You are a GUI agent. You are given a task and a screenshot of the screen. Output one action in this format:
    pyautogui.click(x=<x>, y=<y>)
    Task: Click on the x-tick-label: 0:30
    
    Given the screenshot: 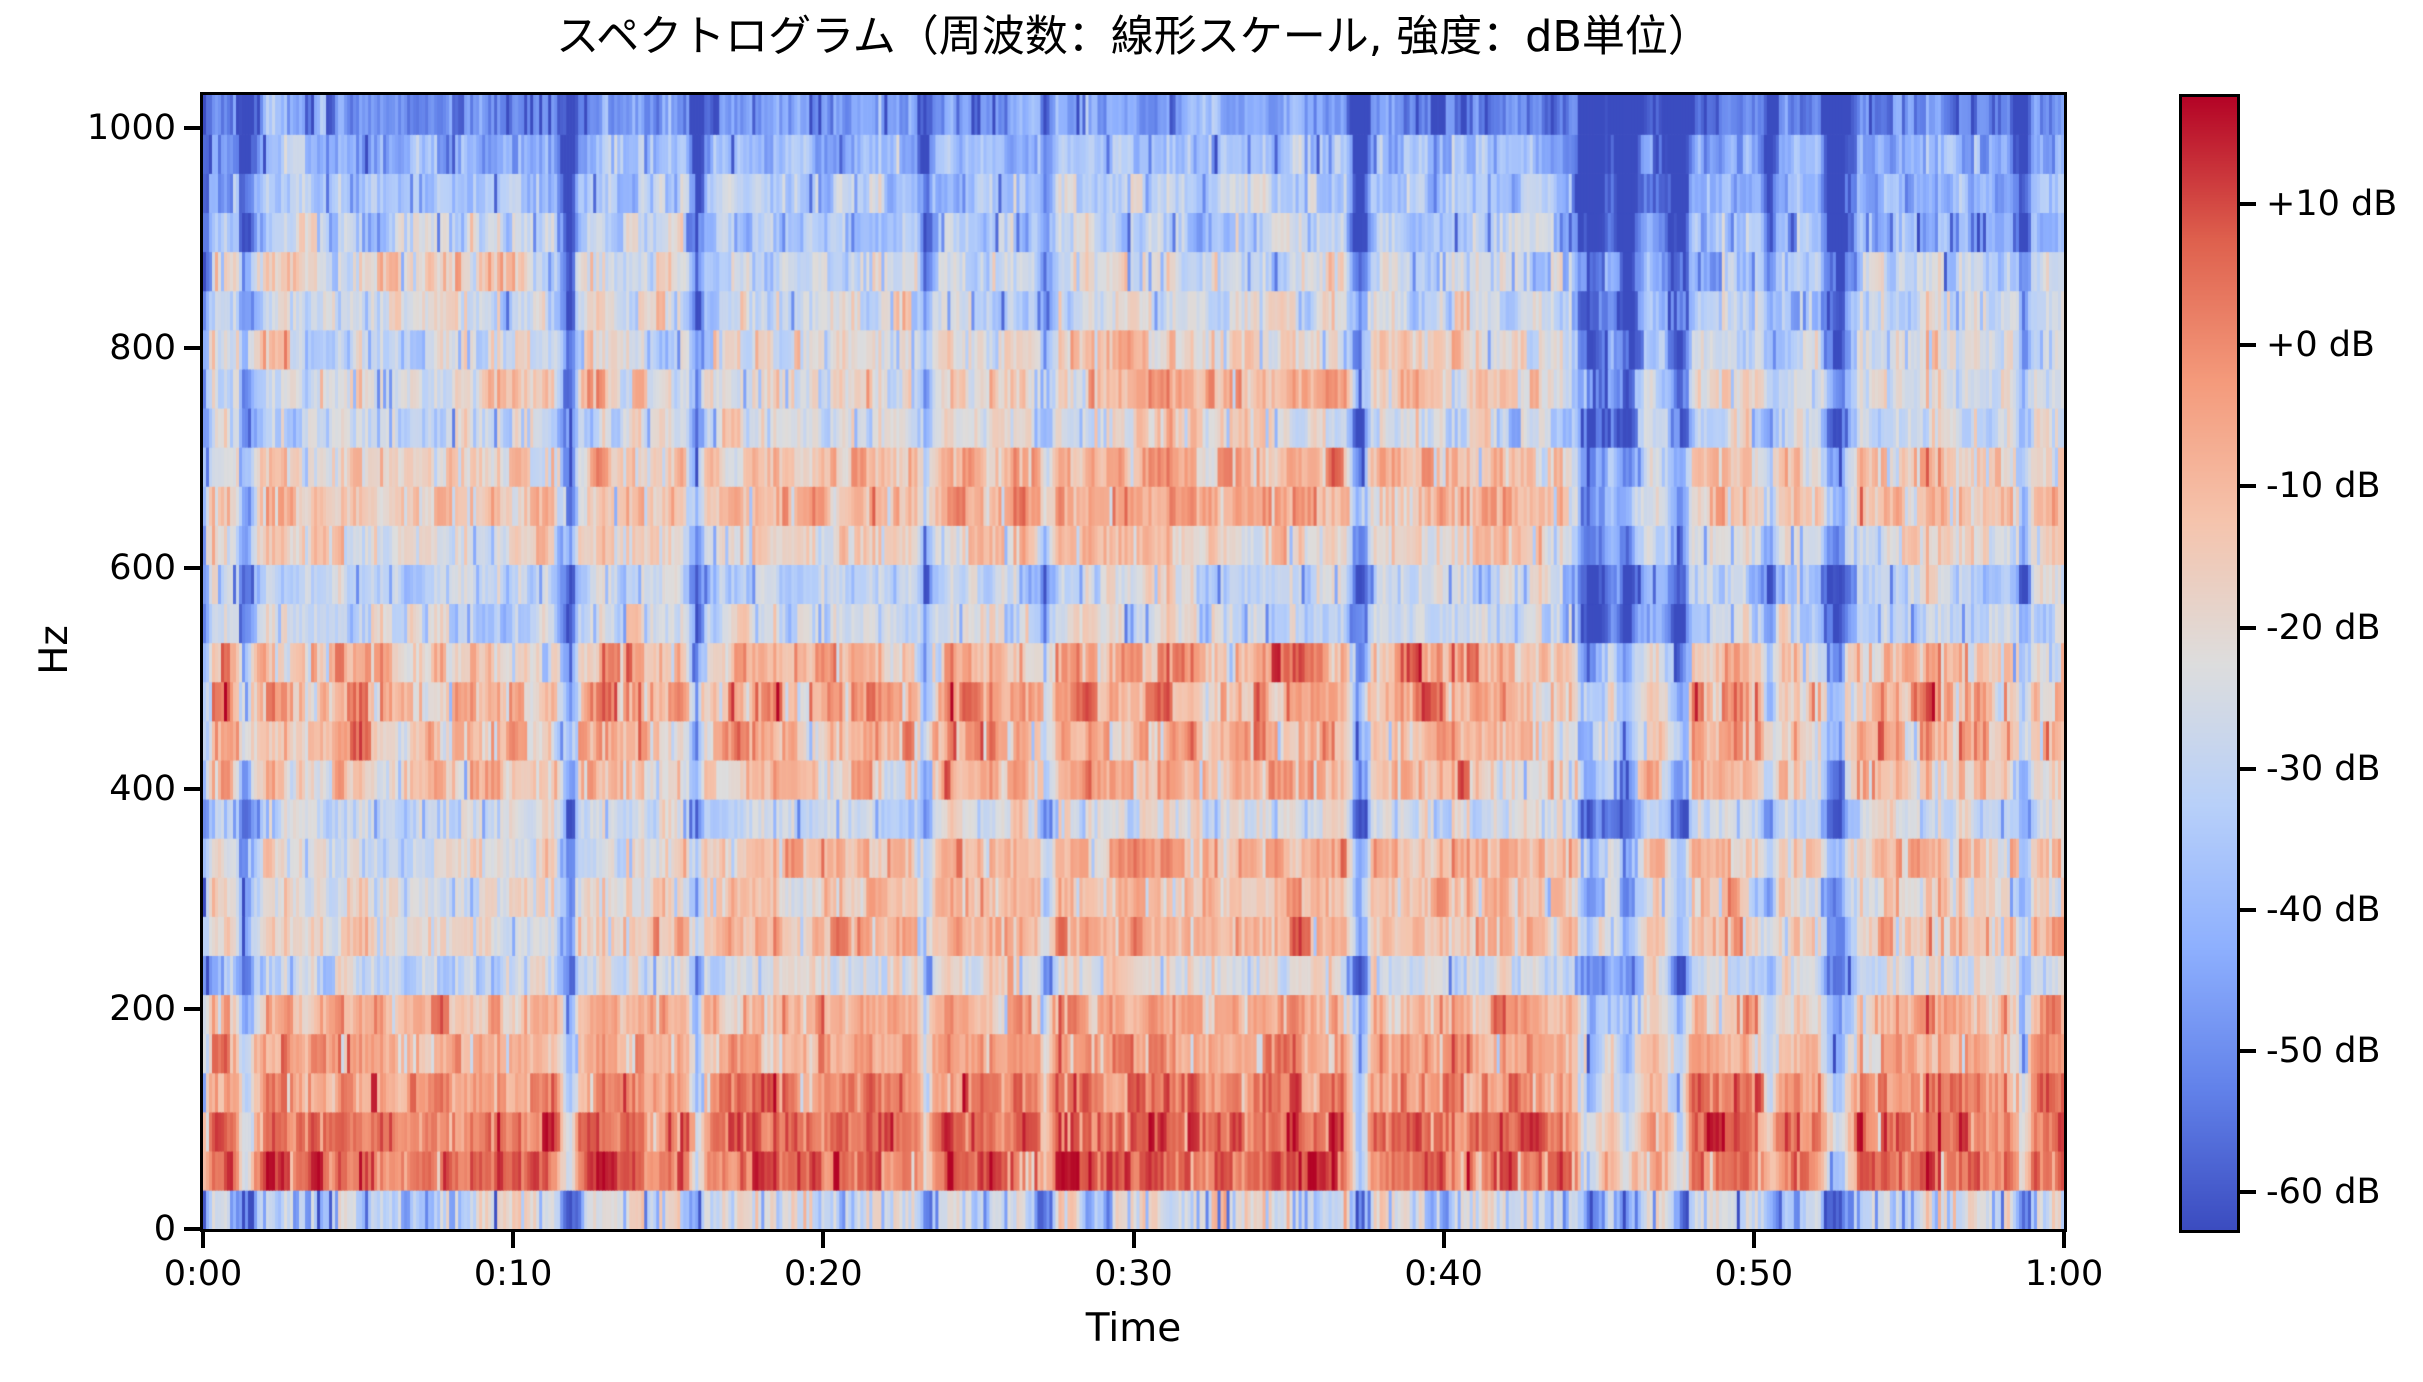 What is the action you would take?
    pyautogui.click(x=1133, y=1274)
    